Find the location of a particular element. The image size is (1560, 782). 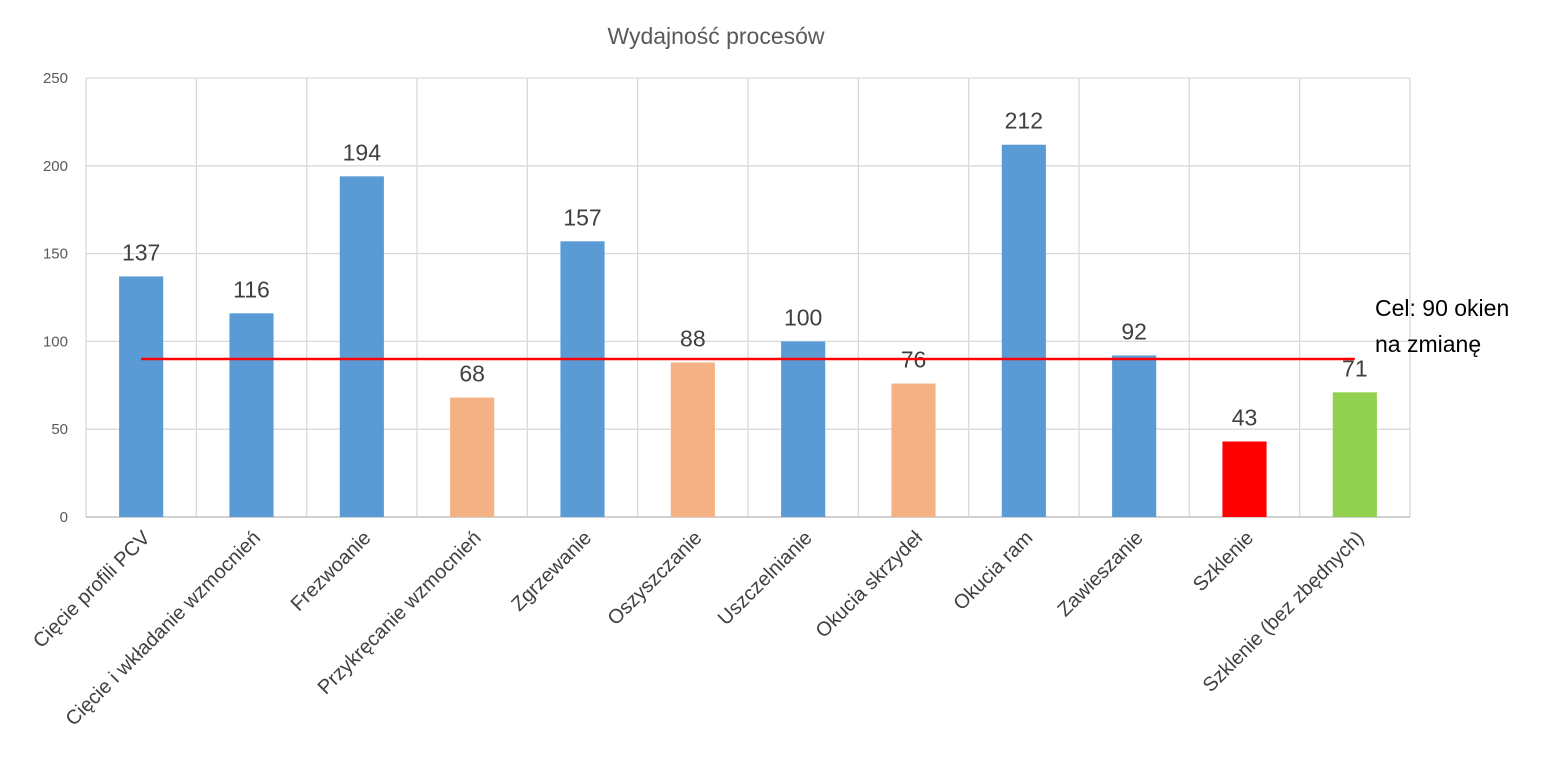

chart-title: Wydajność procesów is located at coordinates (715, 36).